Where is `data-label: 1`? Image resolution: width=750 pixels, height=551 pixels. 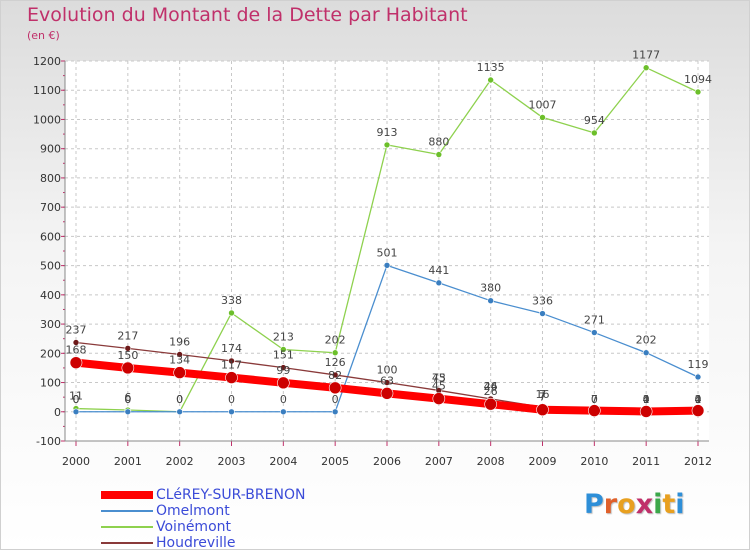 data-label: 1 is located at coordinates (646, 399).